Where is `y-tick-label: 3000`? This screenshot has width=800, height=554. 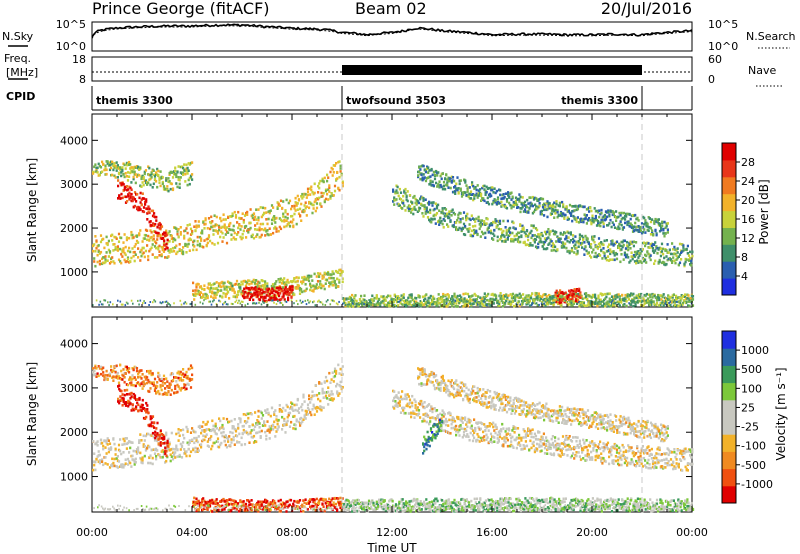 y-tick-label: 3000 is located at coordinates (74, 184).